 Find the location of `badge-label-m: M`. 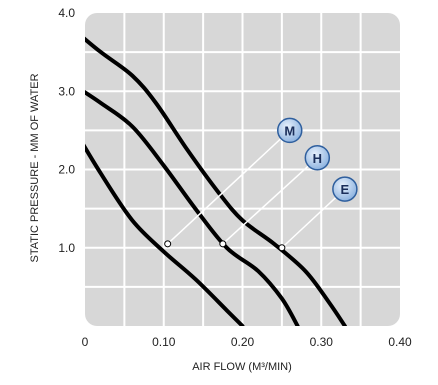

badge-label-m: M is located at coordinates (289, 130).